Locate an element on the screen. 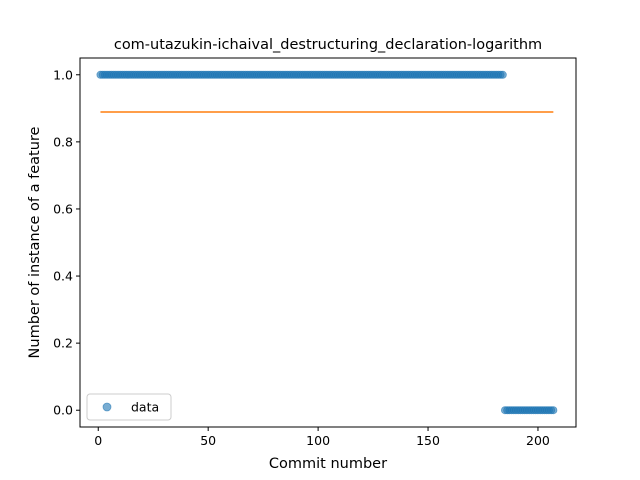 Image resolution: width=640 pixels, height=480 pixels. x-tick-label: 100 is located at coordinates (318, 440).